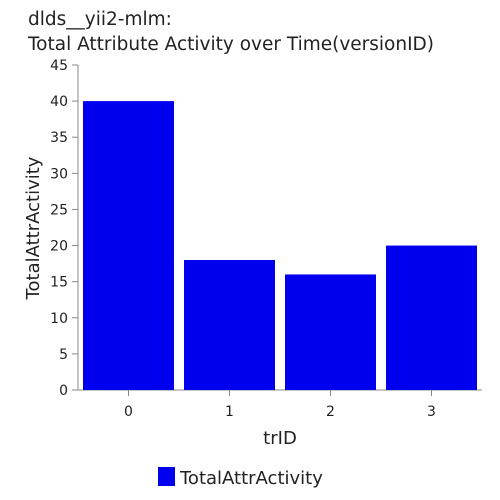 The height and width of the screenshot is (500, 500). What do you see at coordinates (166, 476) in the screenshot?
I see `legend-swatch` at bounding box center [166, 476].